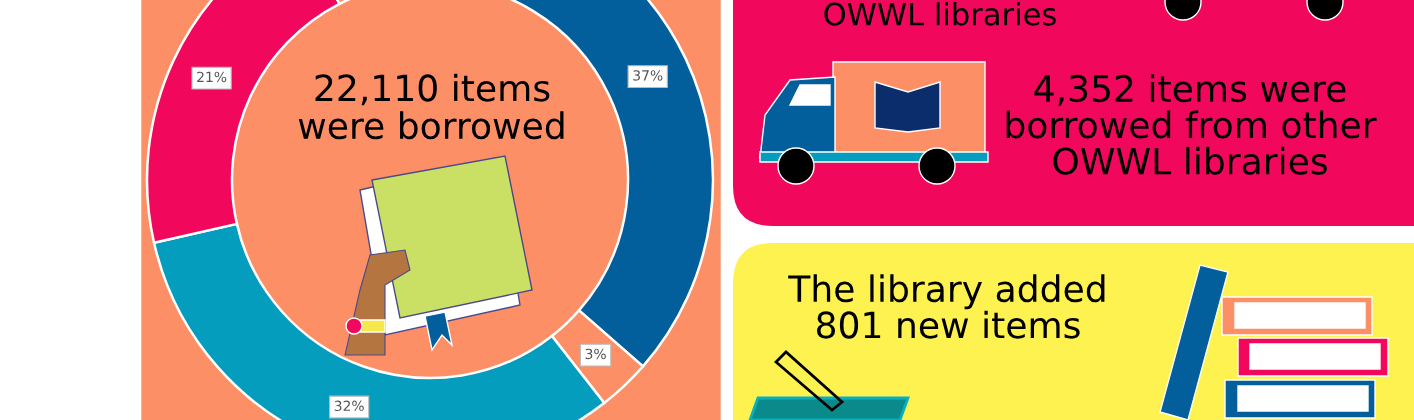  I want to click on data-label: 37%, so click(648, 75).